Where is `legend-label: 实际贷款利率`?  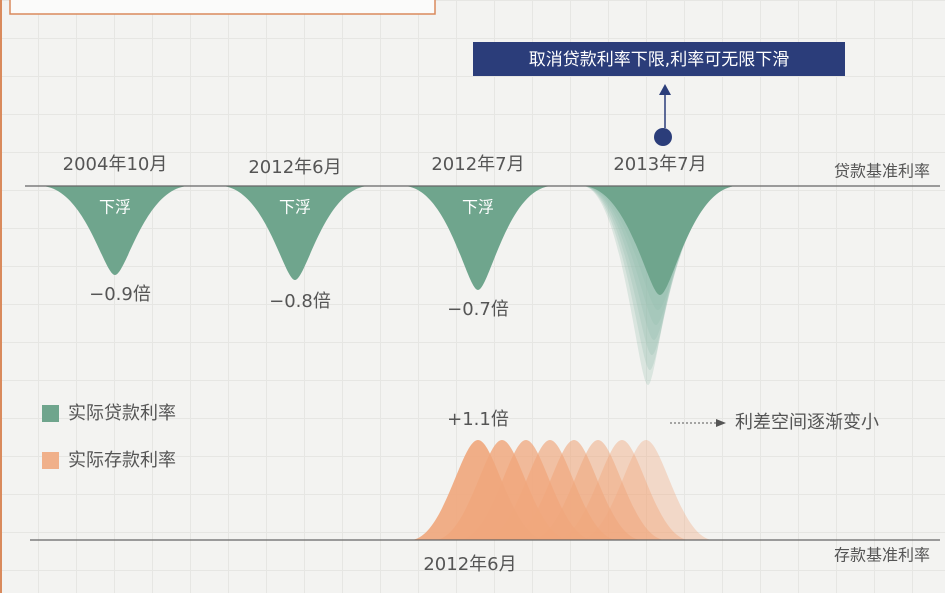
legend-label: 实际贷款利率 is located at coordinates (122, 413).